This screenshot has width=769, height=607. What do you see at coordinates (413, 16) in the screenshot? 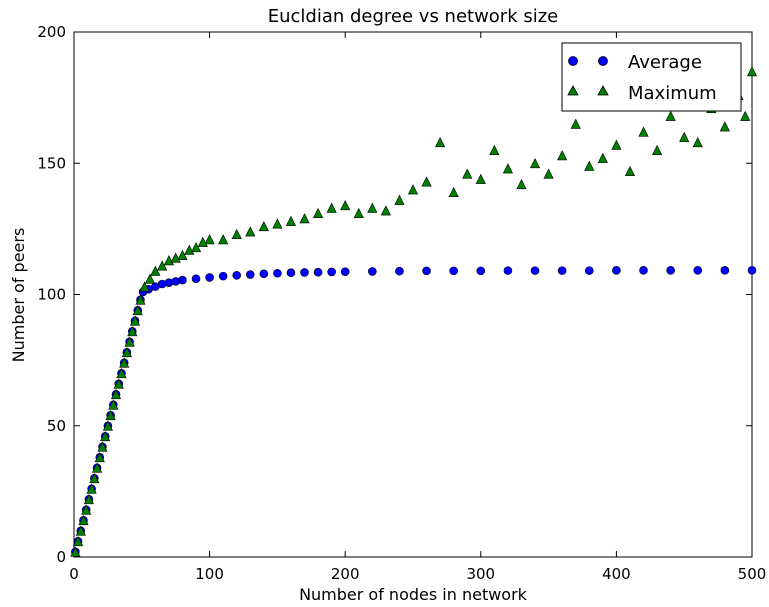
I see `chart-title: Eucldian degree vs network size` at bounding box center [413, 16].